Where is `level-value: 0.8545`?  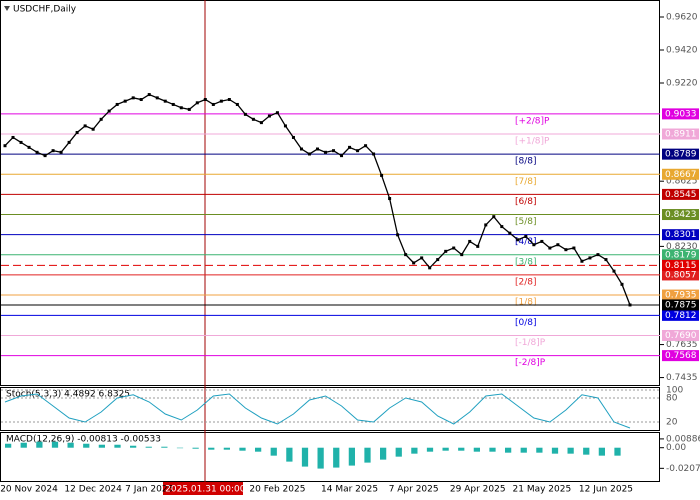 level-value: 0.8545 is located at coordinates (681, 195).